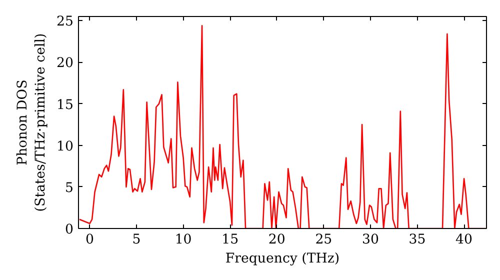  I want to click on x-tick-label: 30, so click(370, 240).